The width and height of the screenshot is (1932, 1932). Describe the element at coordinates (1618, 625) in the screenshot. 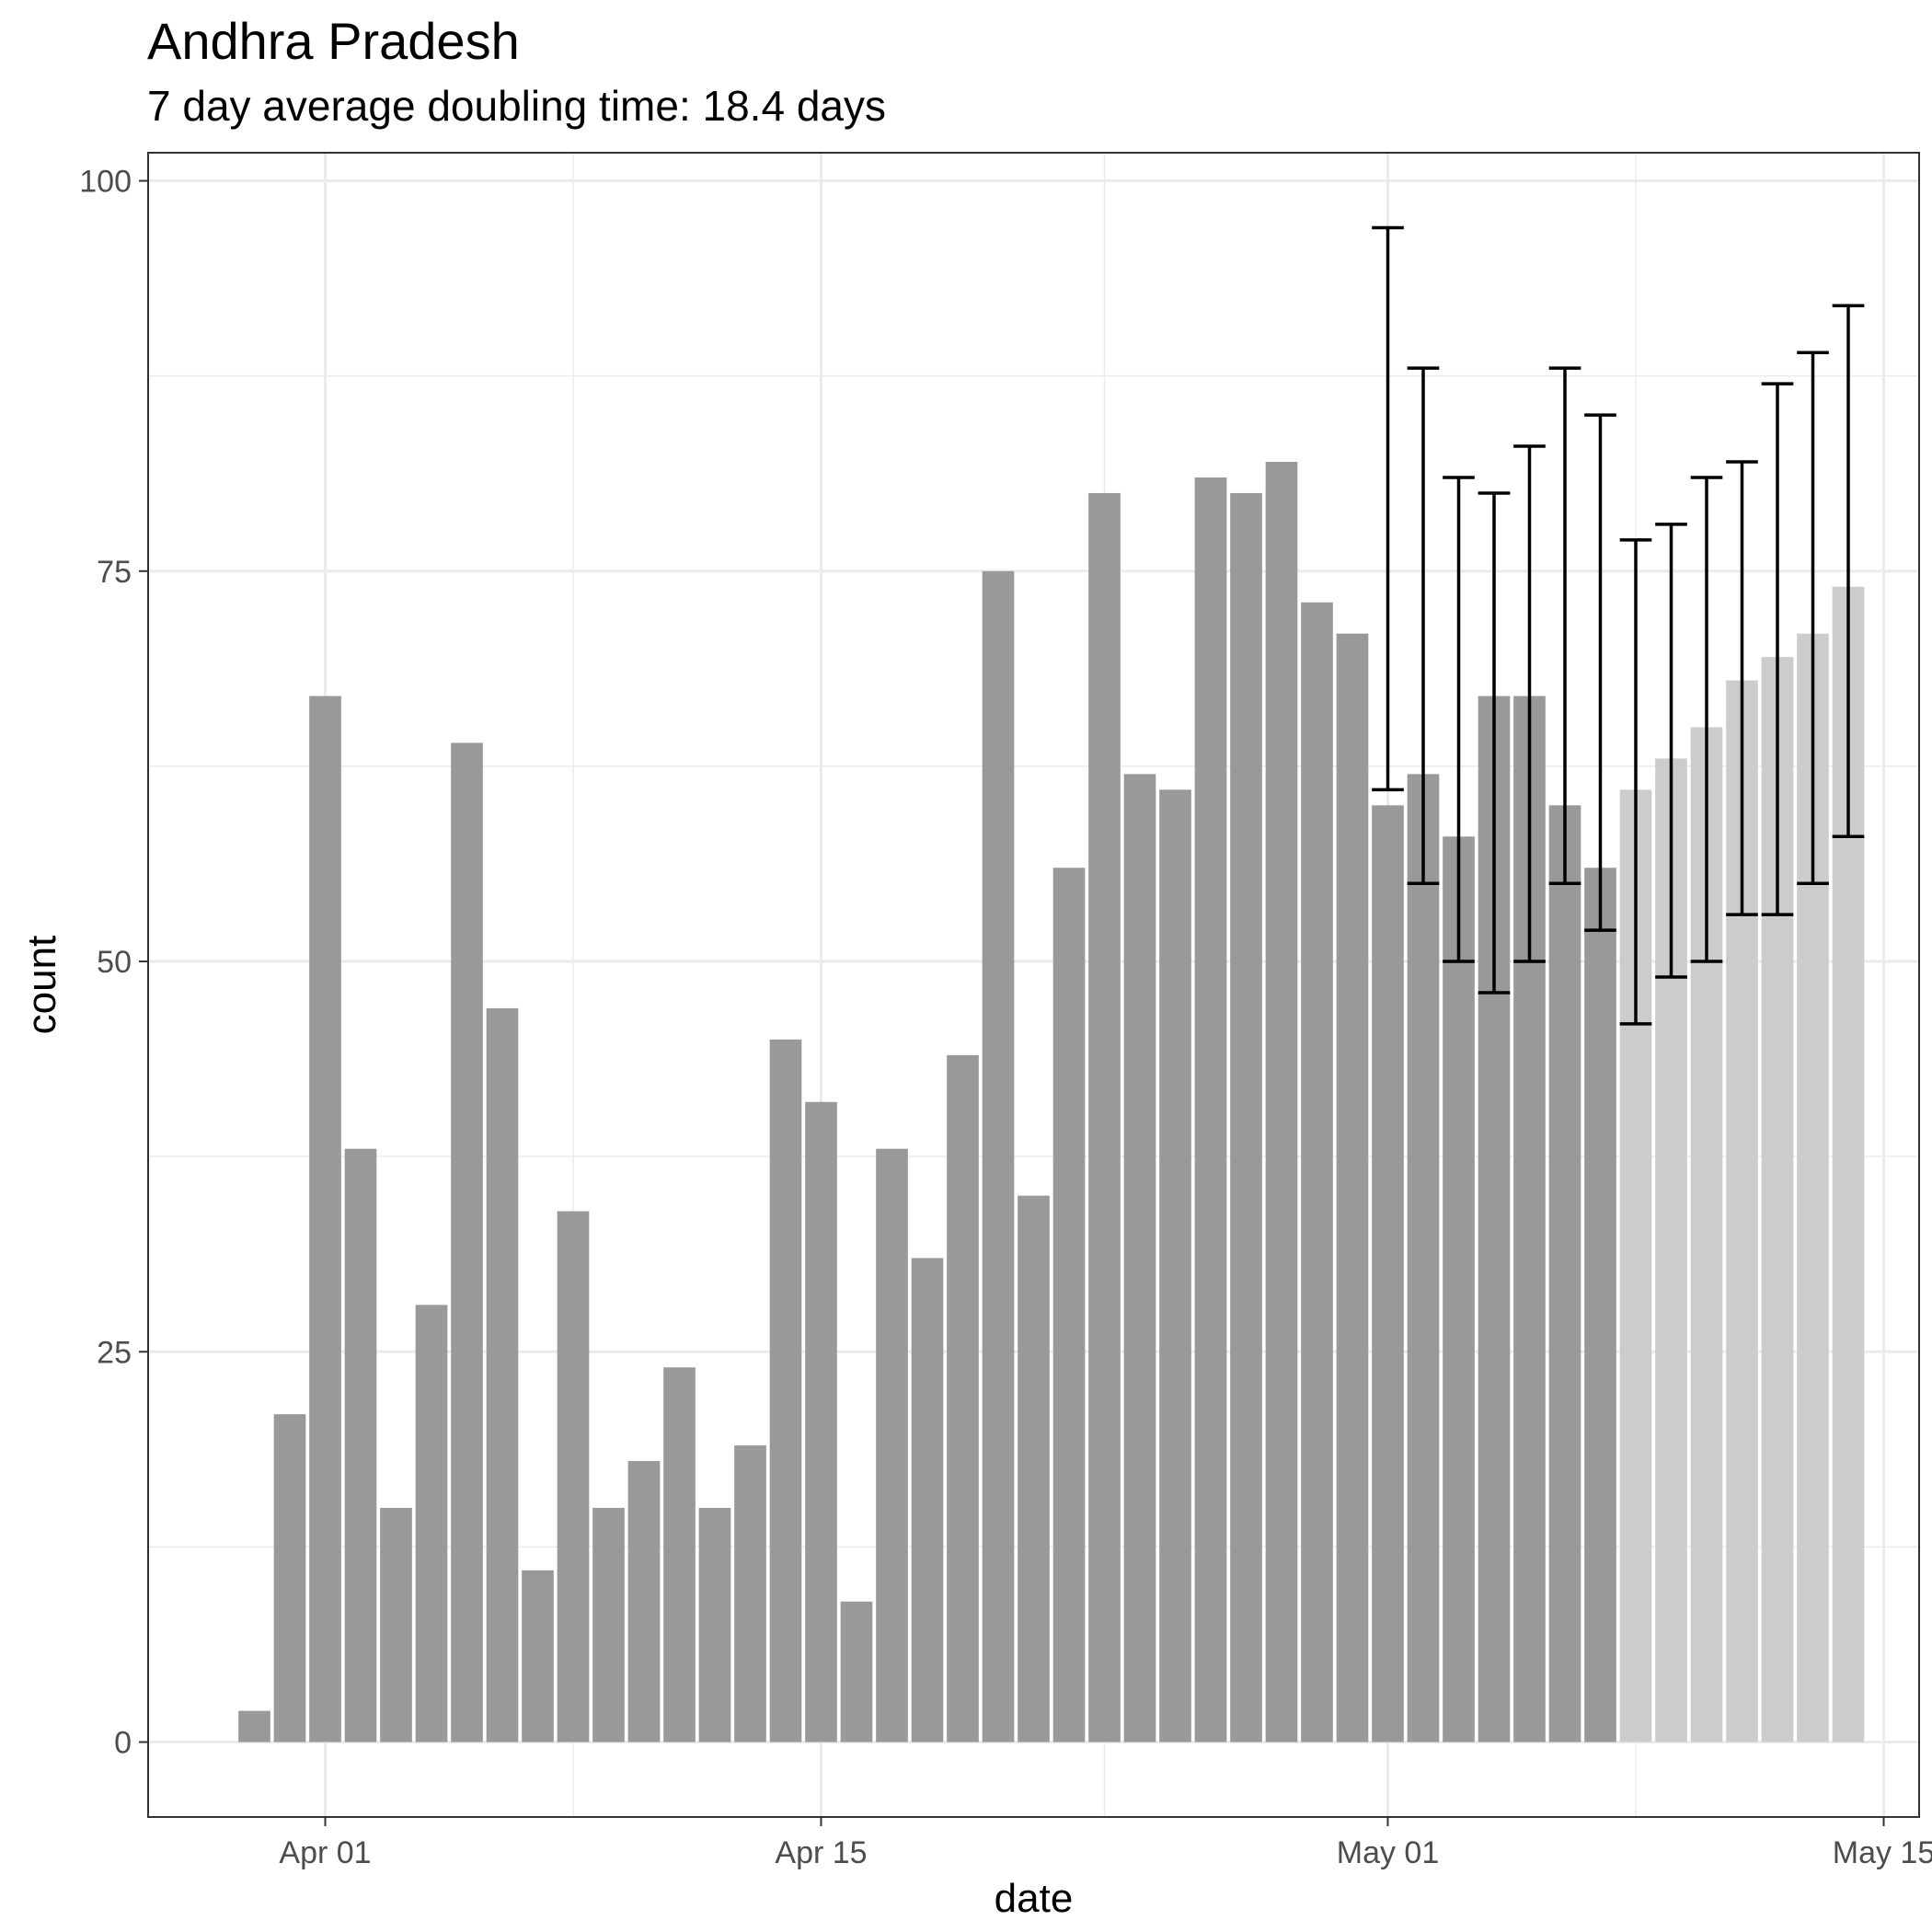

I see `error-bars` at that location.